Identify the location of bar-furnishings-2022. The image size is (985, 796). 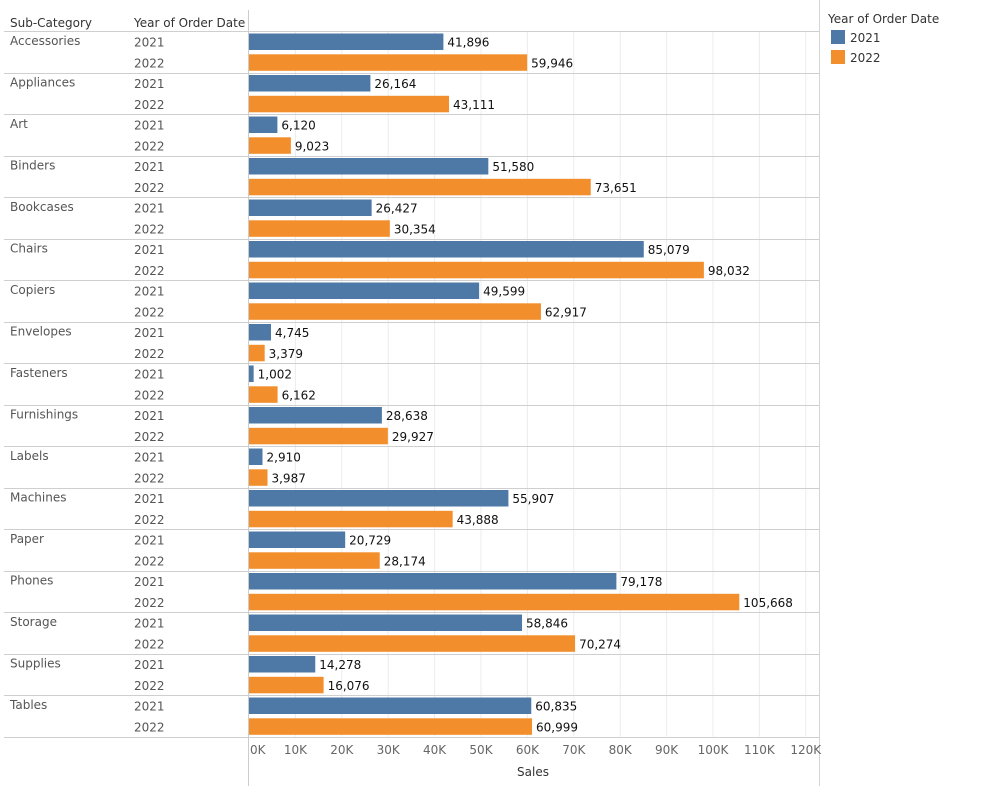
(318, 436).